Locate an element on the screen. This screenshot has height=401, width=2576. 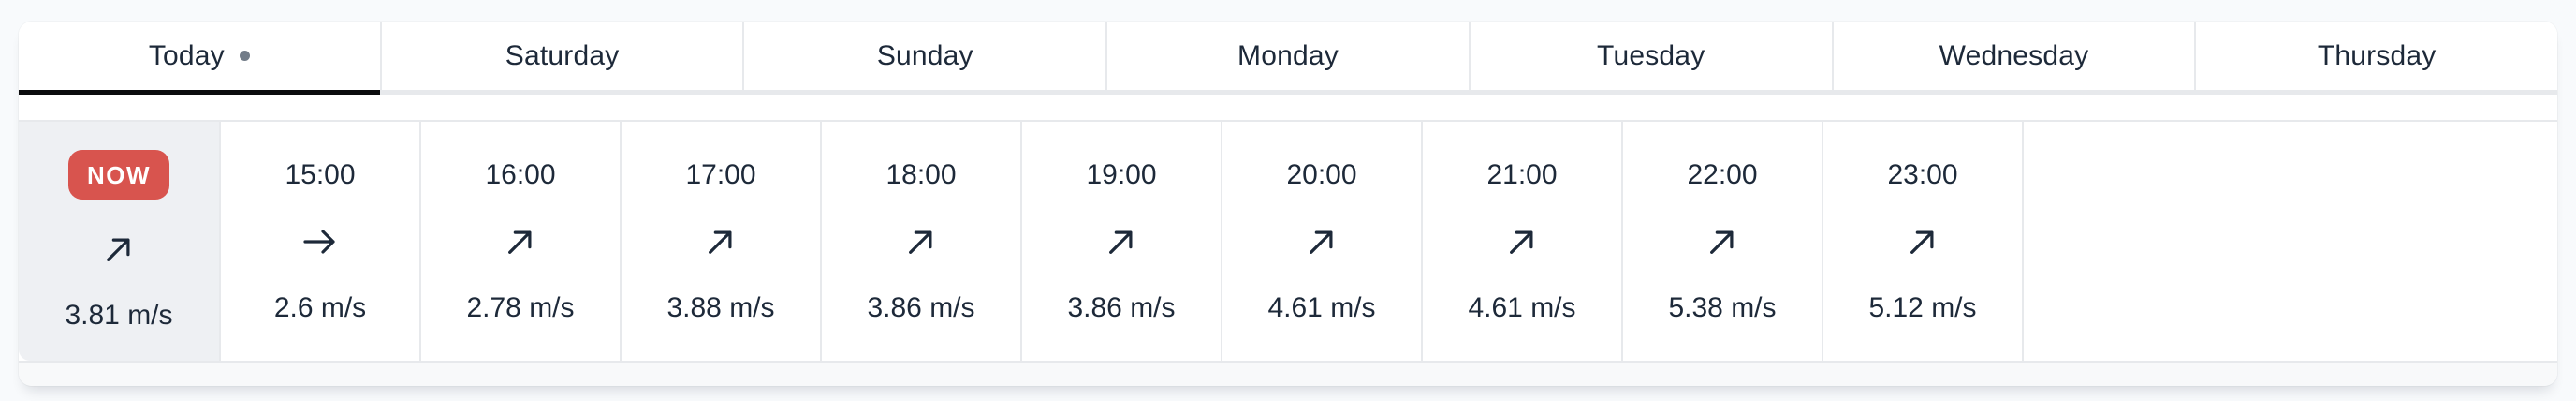
day-tab-wednesday: Wednesday is located at coordinates (2013, 58).